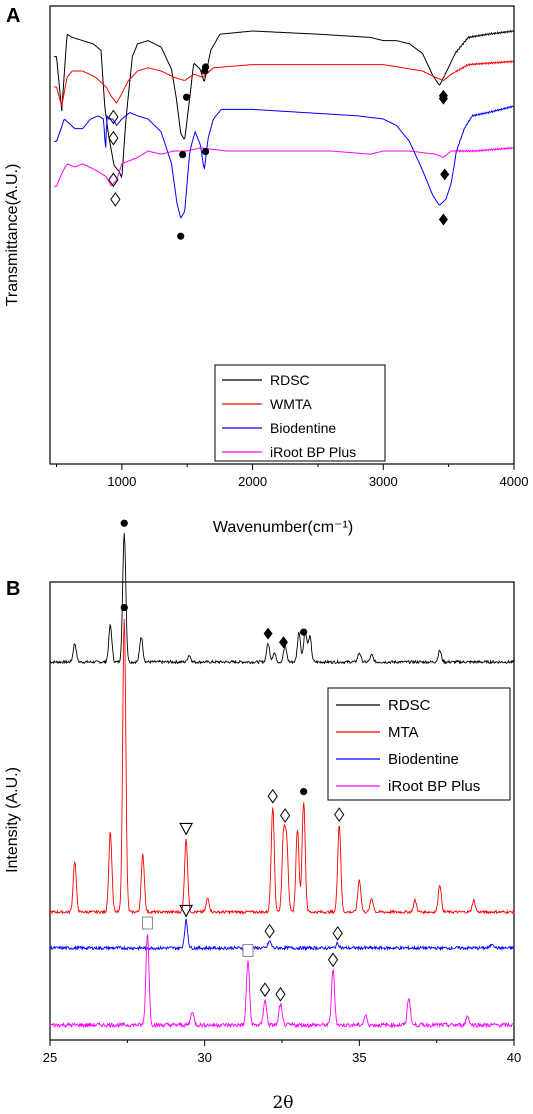 The width and height of the screenshot is (533, 1114). I want to click on legend-b-label-iroot: iRoot BP Plus, so click(434, 786).